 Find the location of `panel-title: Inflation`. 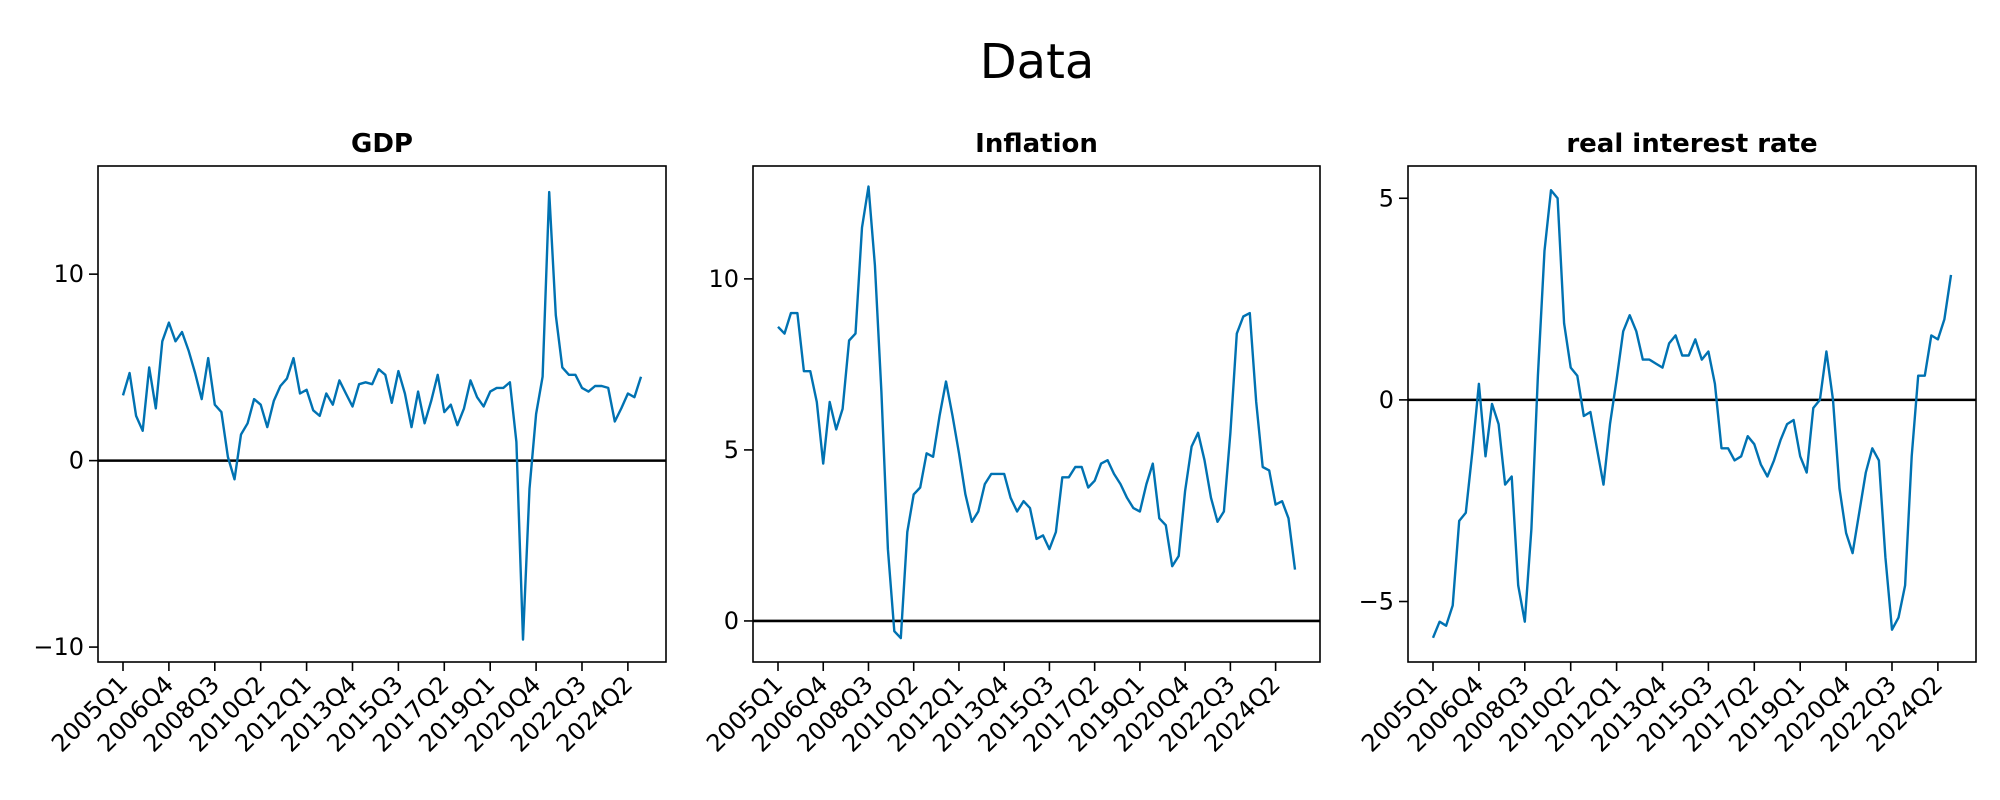

panel-title: Inflation is located at coordinates (1036, 144).